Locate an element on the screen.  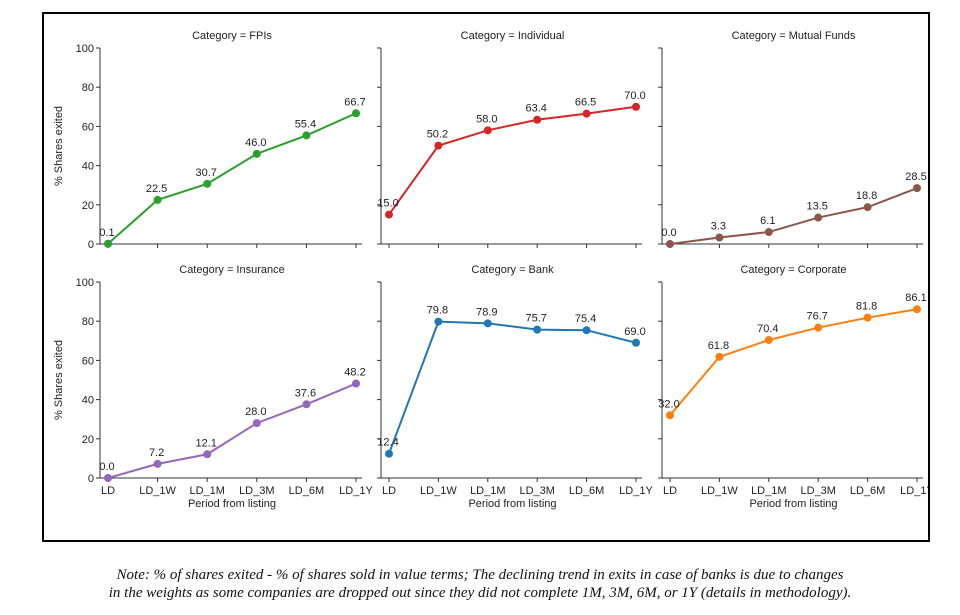
data-label: 46.0 is located at coordinates (255, 143).